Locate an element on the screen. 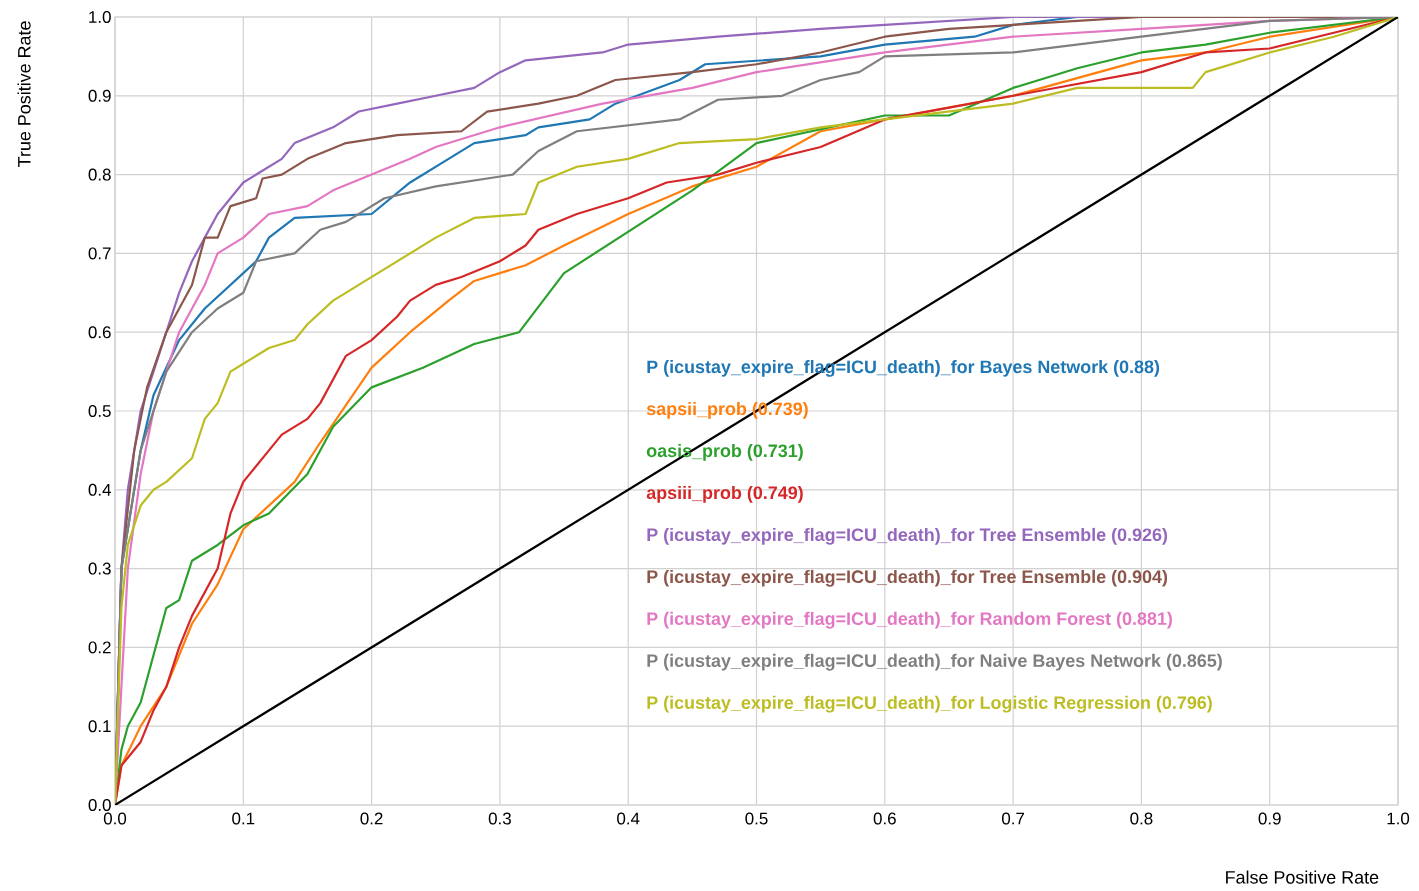 The height and width of the screenshot is (891, 1419). y-tick-label: 1.0 is located at coordinates (100, 16).